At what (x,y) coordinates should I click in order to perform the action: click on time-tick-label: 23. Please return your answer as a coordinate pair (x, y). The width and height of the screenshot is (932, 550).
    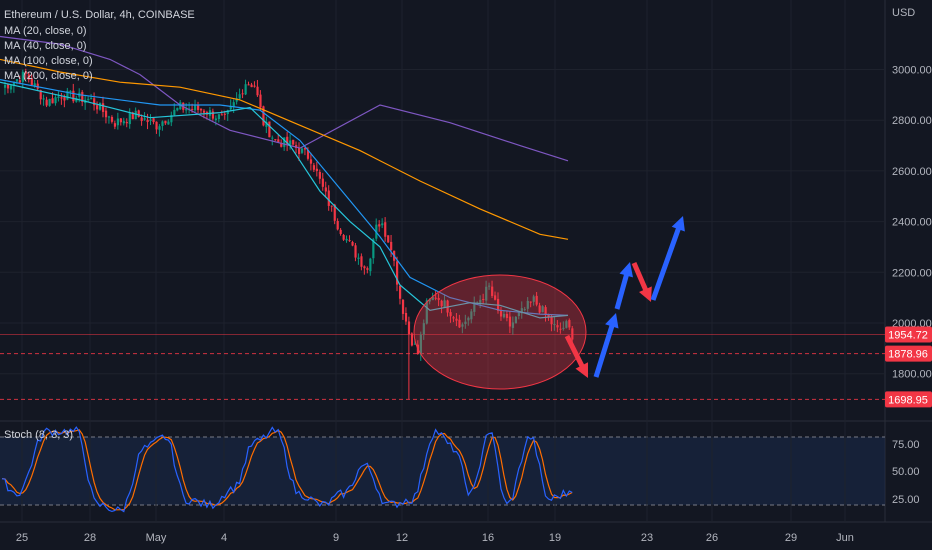
    Looking at the image, I should click on (647, 538).